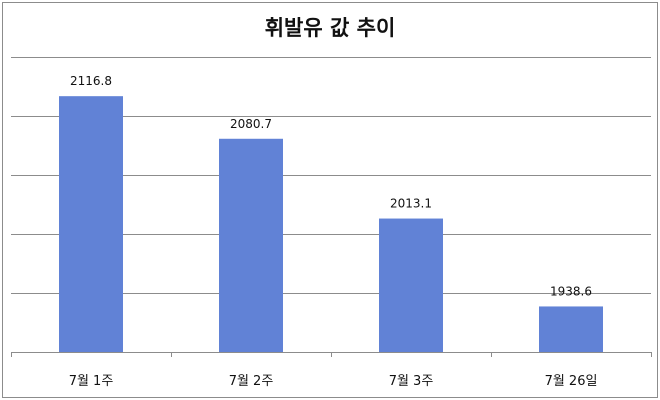 The height and width of the screenshot is (400, 660). What do you see at coordinates (251, 381) in the screenshot?
I see `x-tick-label: 7월 2주` at bounding box center [251, 381].